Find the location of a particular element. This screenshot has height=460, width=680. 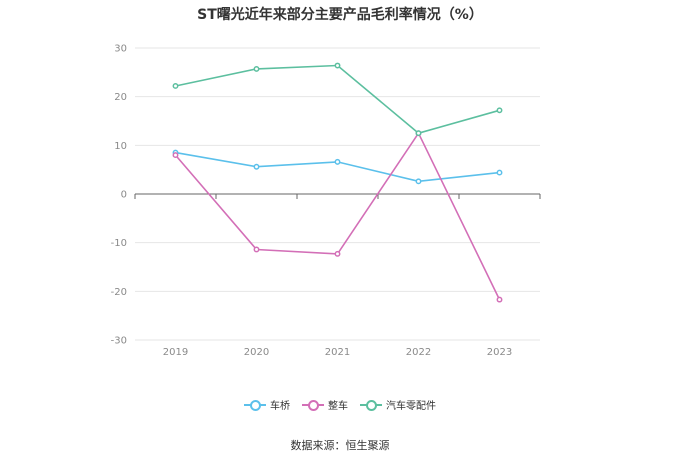

legend-label: 汽车零配件 is located at coordinates (411, 406).